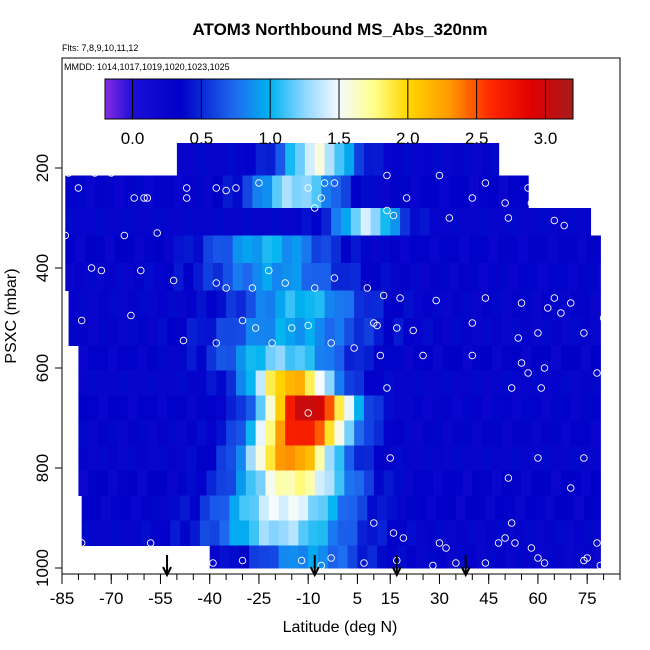 The image size is (650, 650). Describe the element at coordinates (587, 598) in the screenshot. I see `x-tick-label: 75` at that location.